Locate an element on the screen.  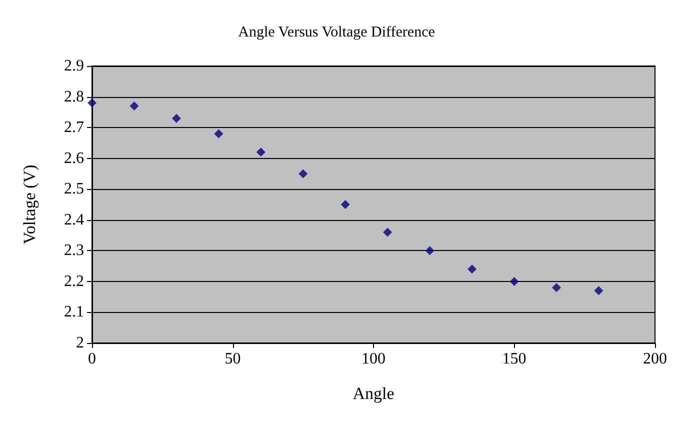
y-tick-label: 2.7 is located at coordinates (74, 127).